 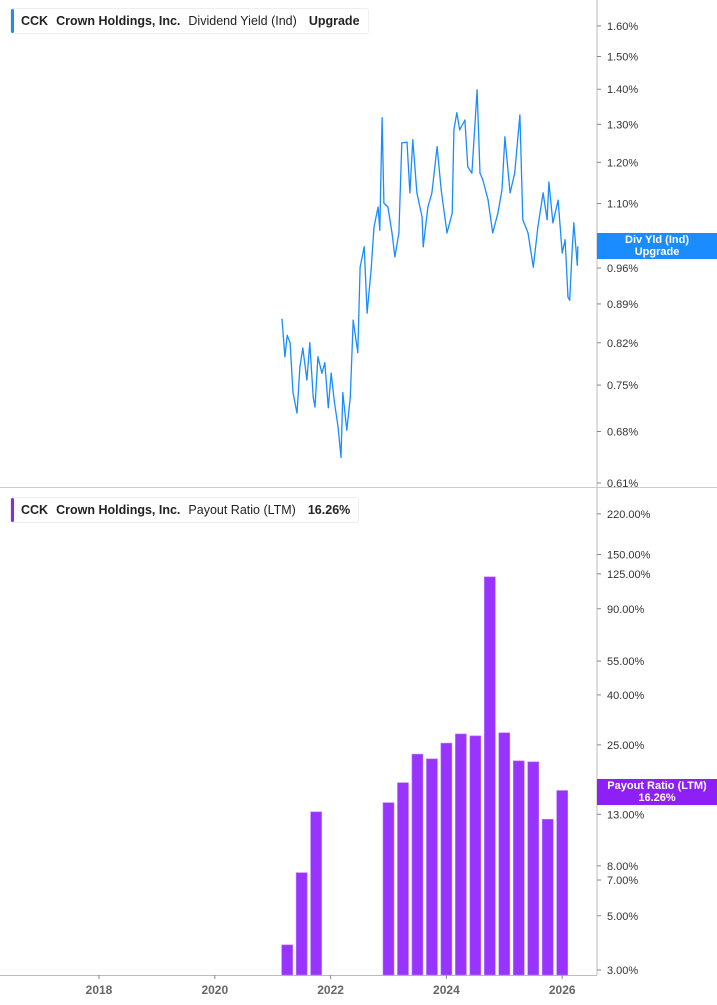 What do you see at coordinates (622, 90) in the screenshot?
I see `y-tick-label: 1.40%` at bounding box center [622, 90].